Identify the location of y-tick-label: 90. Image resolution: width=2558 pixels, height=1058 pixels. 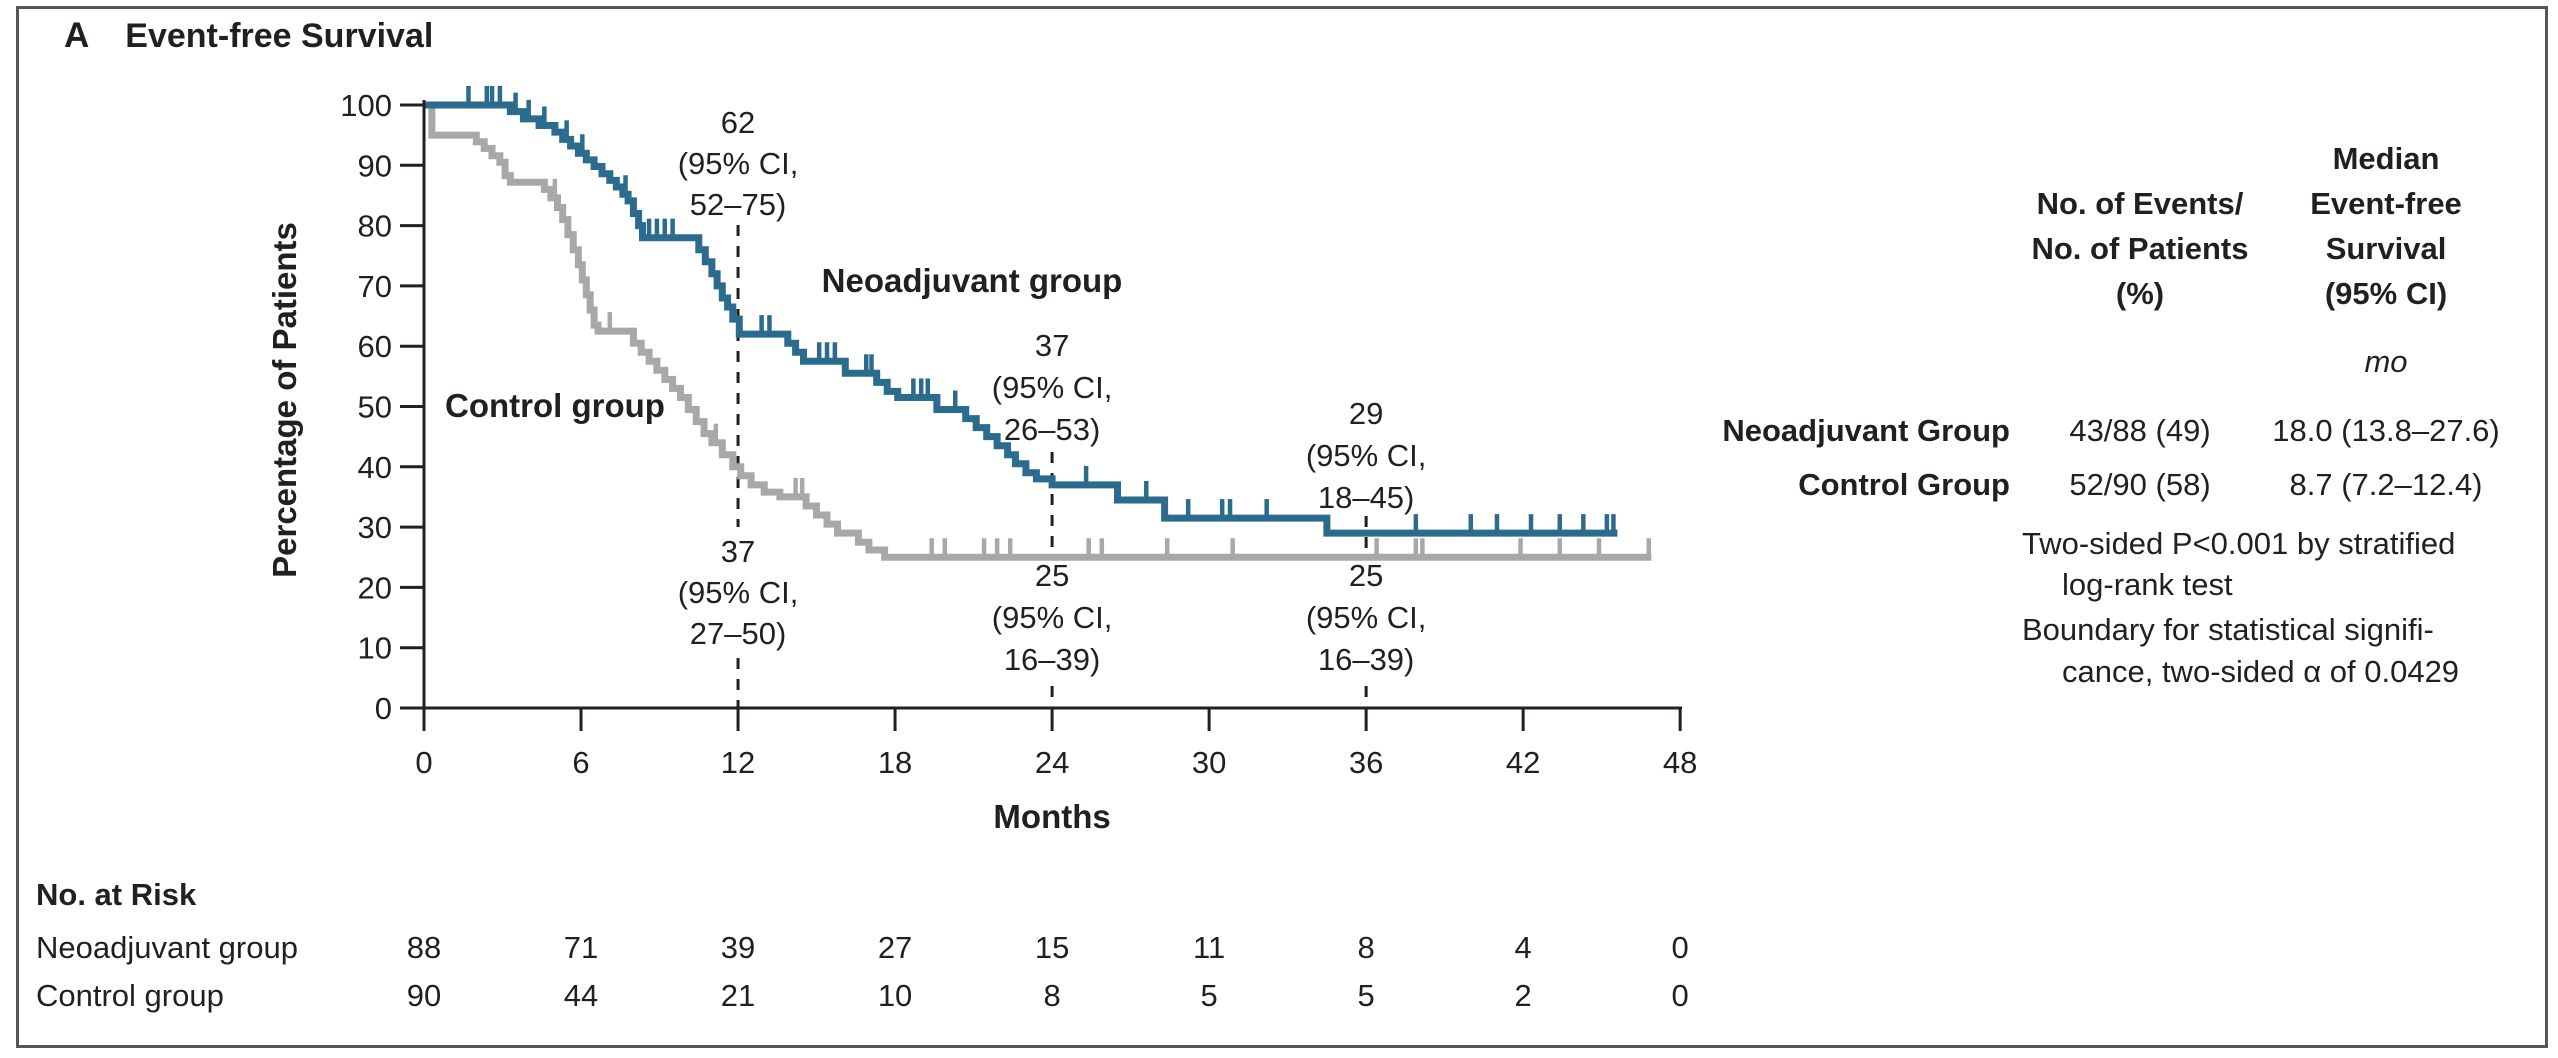
(375, 165).